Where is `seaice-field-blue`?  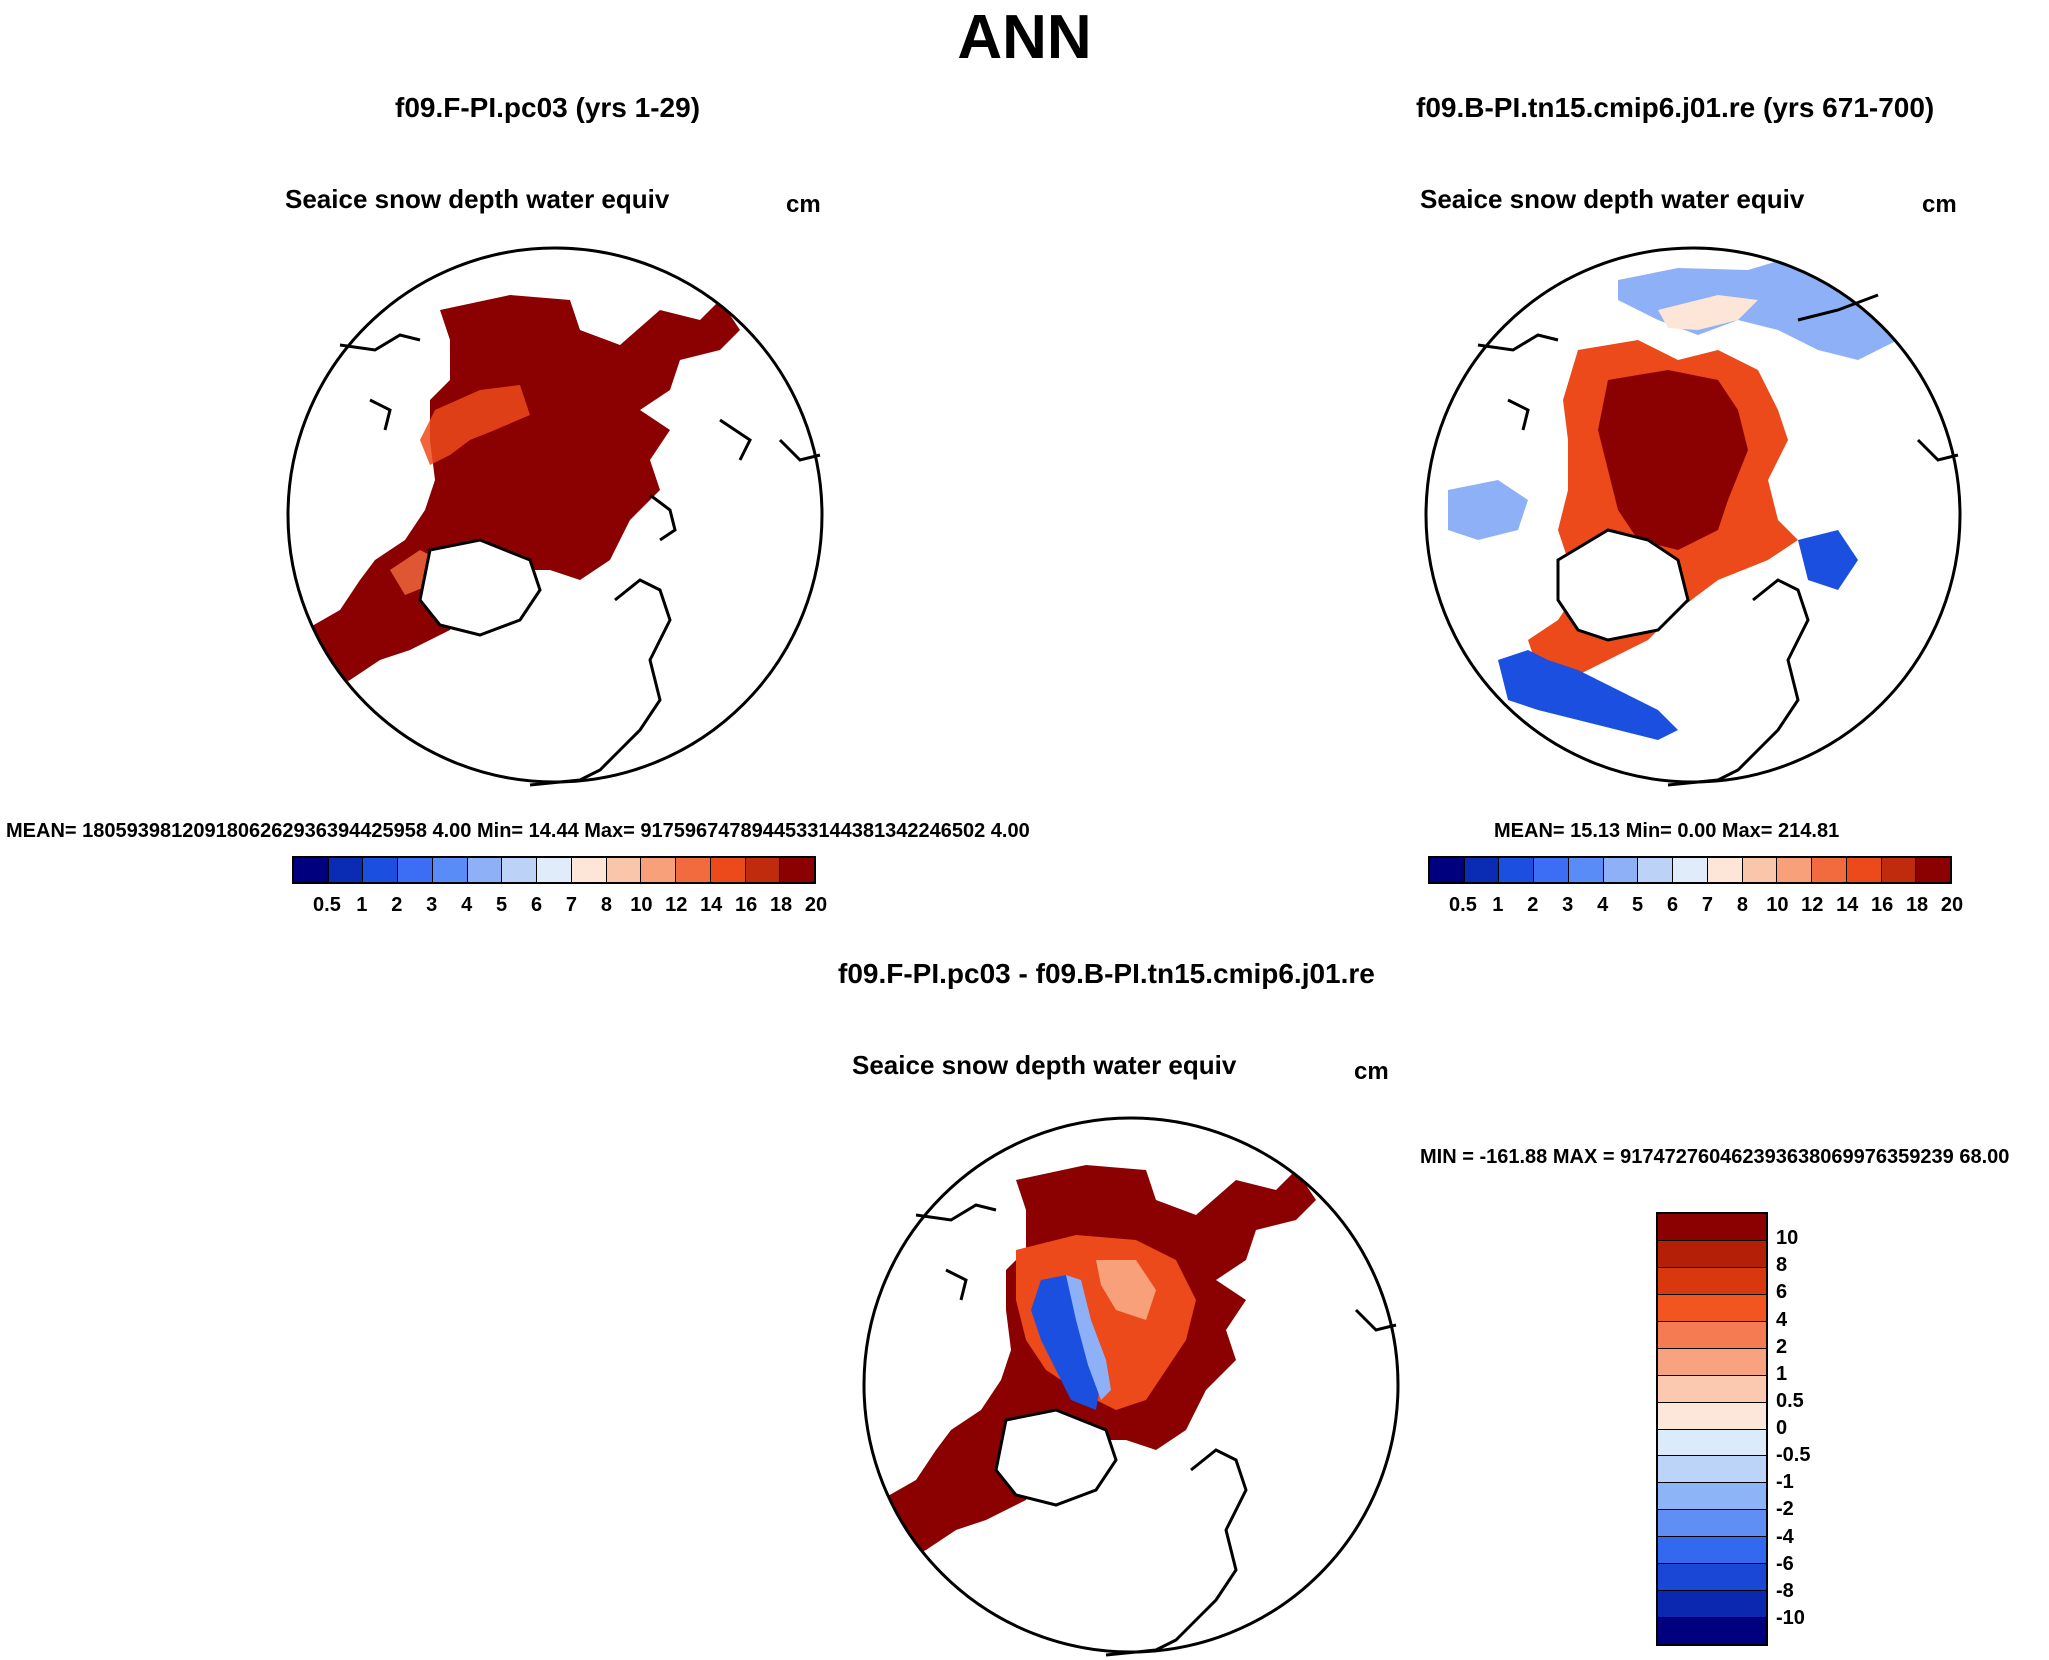 seaice-field-blue is located at coordinates (1066, 1342).